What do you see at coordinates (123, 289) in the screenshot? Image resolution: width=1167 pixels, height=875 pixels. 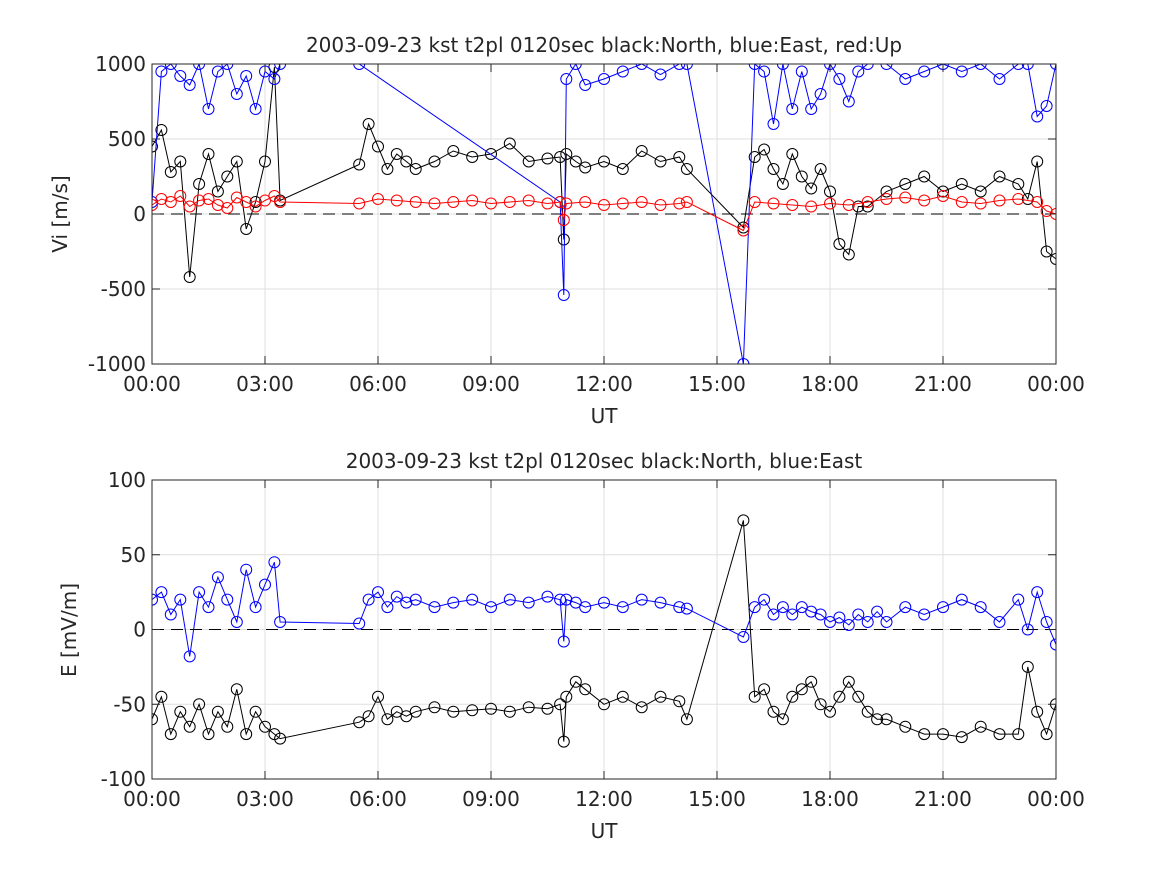 I see `y-tick-label: -500` at bounding box center [123, 289].